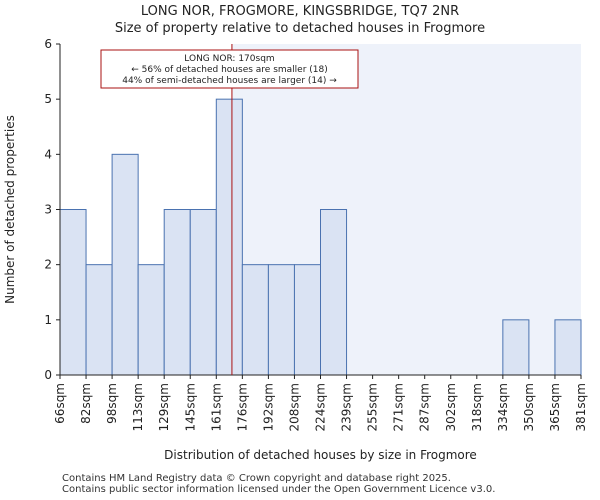 The width and height of the screenshot is (600, 500). I want to click on x-tick-label: 350sqm, so click(529, 407).